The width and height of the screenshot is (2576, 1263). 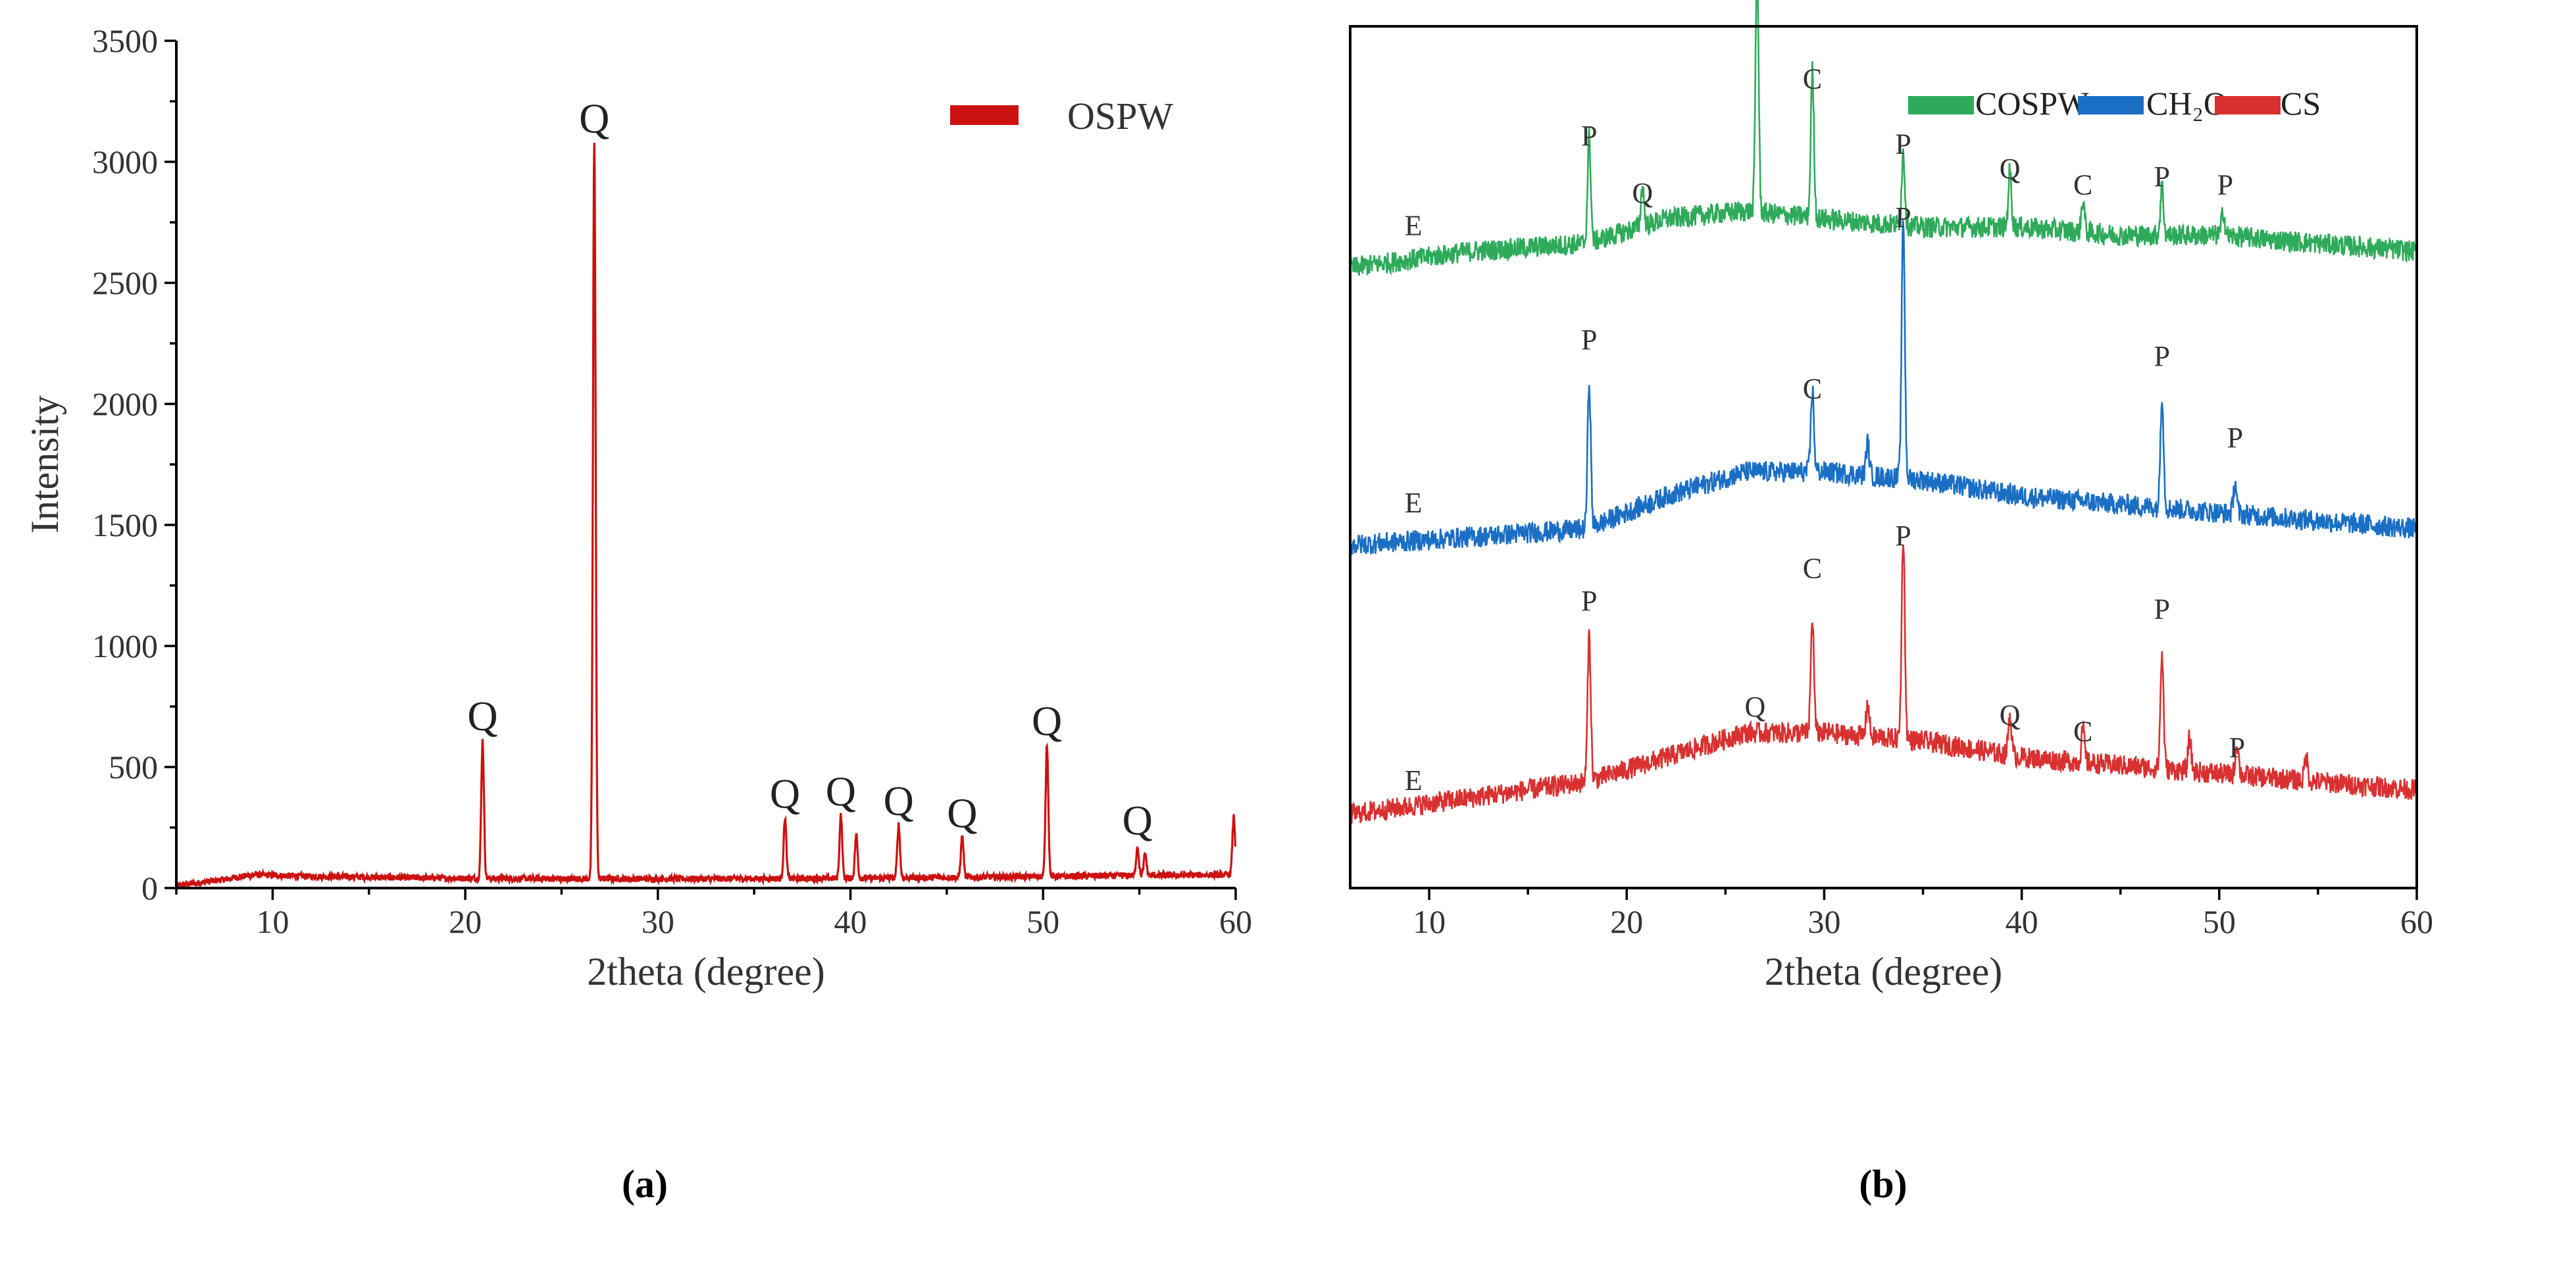 I want to click on y-tick-label: 2000, so click(x=125, y=403).